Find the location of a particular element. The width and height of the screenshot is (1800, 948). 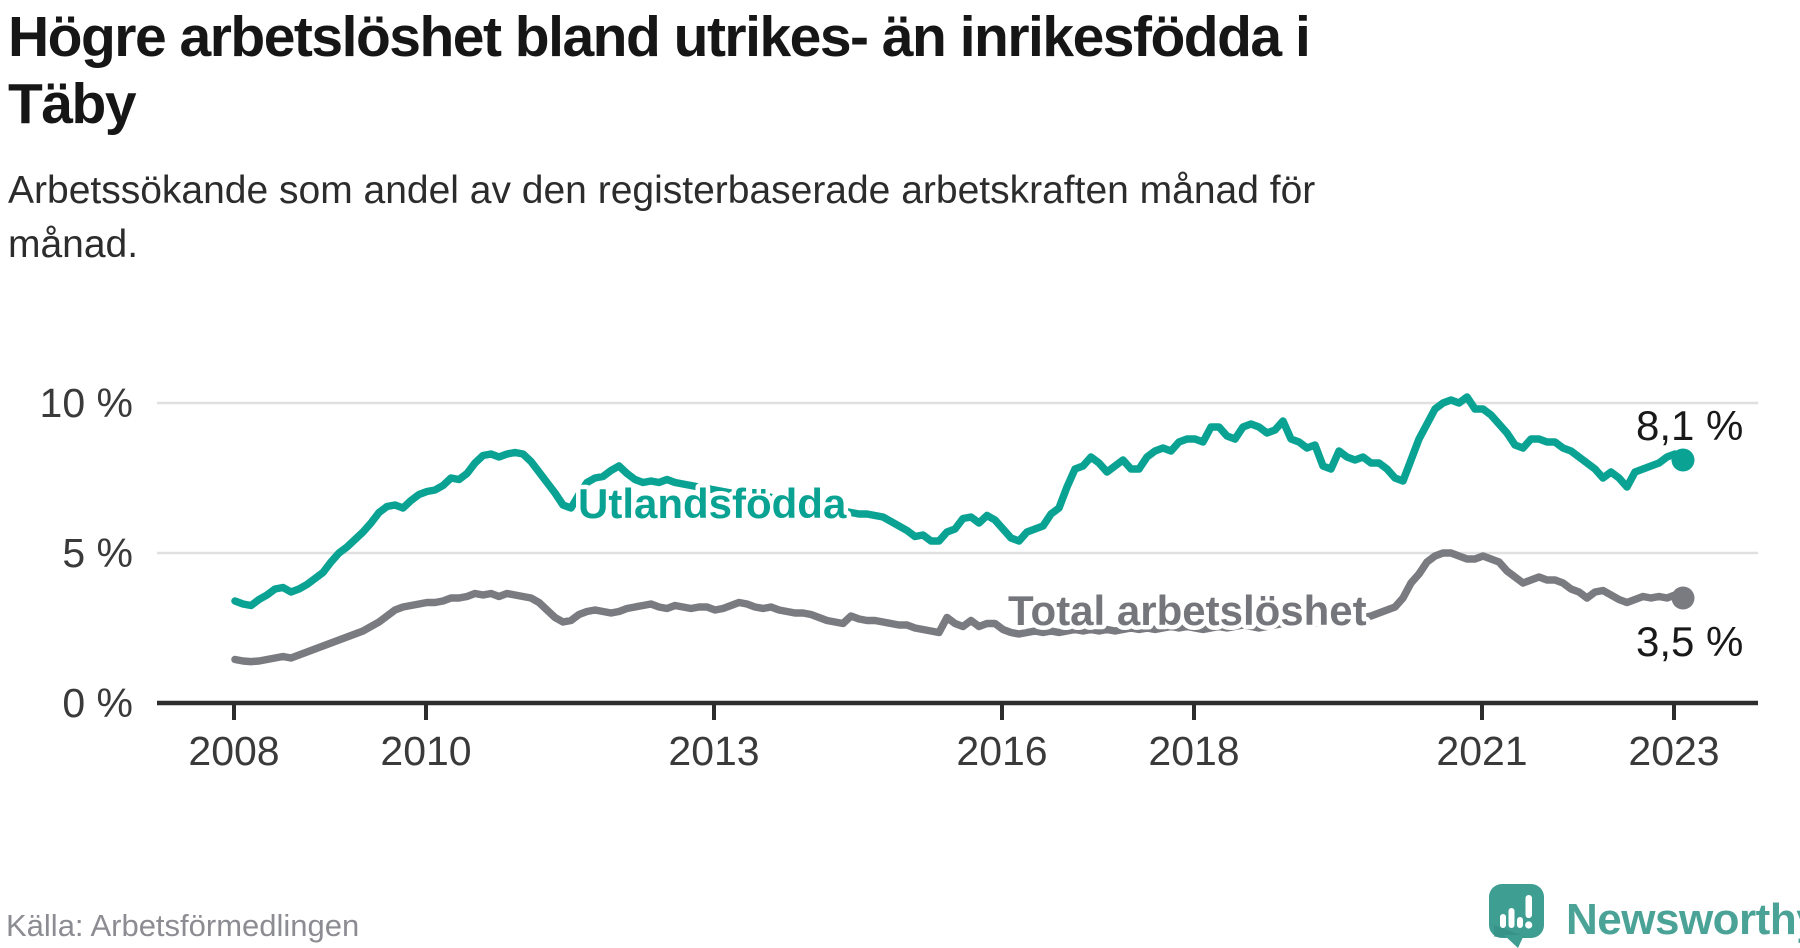

x-tick-label-2016: 2016 is located at coordinates (1001, 751).